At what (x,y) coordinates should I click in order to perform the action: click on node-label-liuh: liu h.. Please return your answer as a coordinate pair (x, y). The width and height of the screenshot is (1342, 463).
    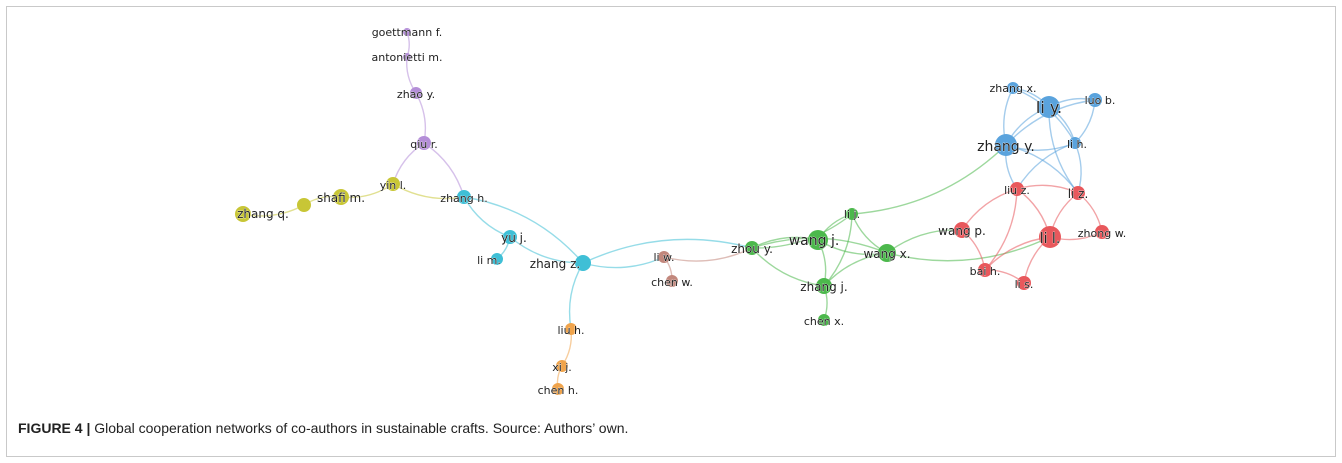
    Looking at the image, I should click on (570, 330).